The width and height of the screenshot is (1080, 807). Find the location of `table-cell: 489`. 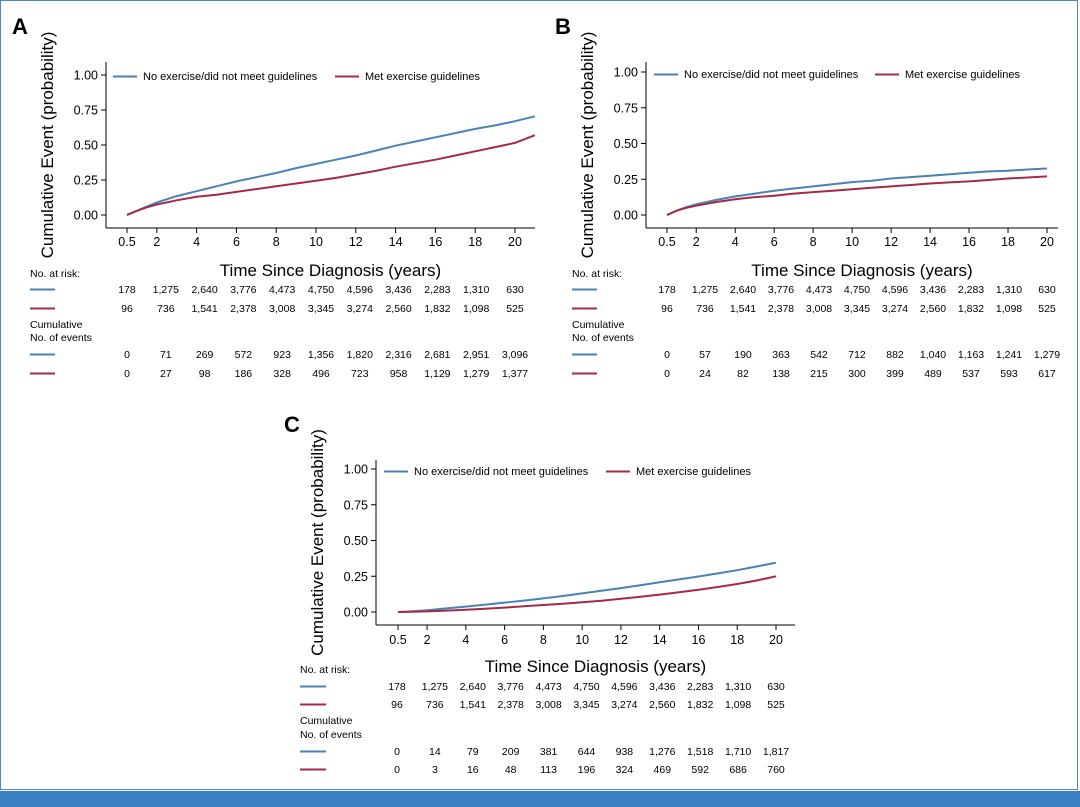

table-cell: 489 is located at coordinates (933, 374).